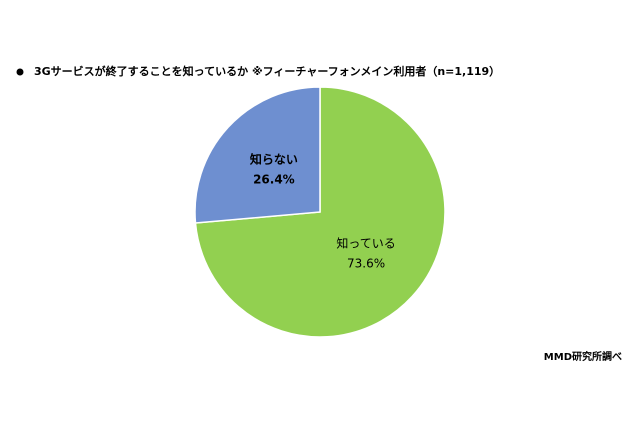  Describe the element at coordinates (583, 356) in the screenshot. I see `source-note: MMD研究所調べ` at that location.